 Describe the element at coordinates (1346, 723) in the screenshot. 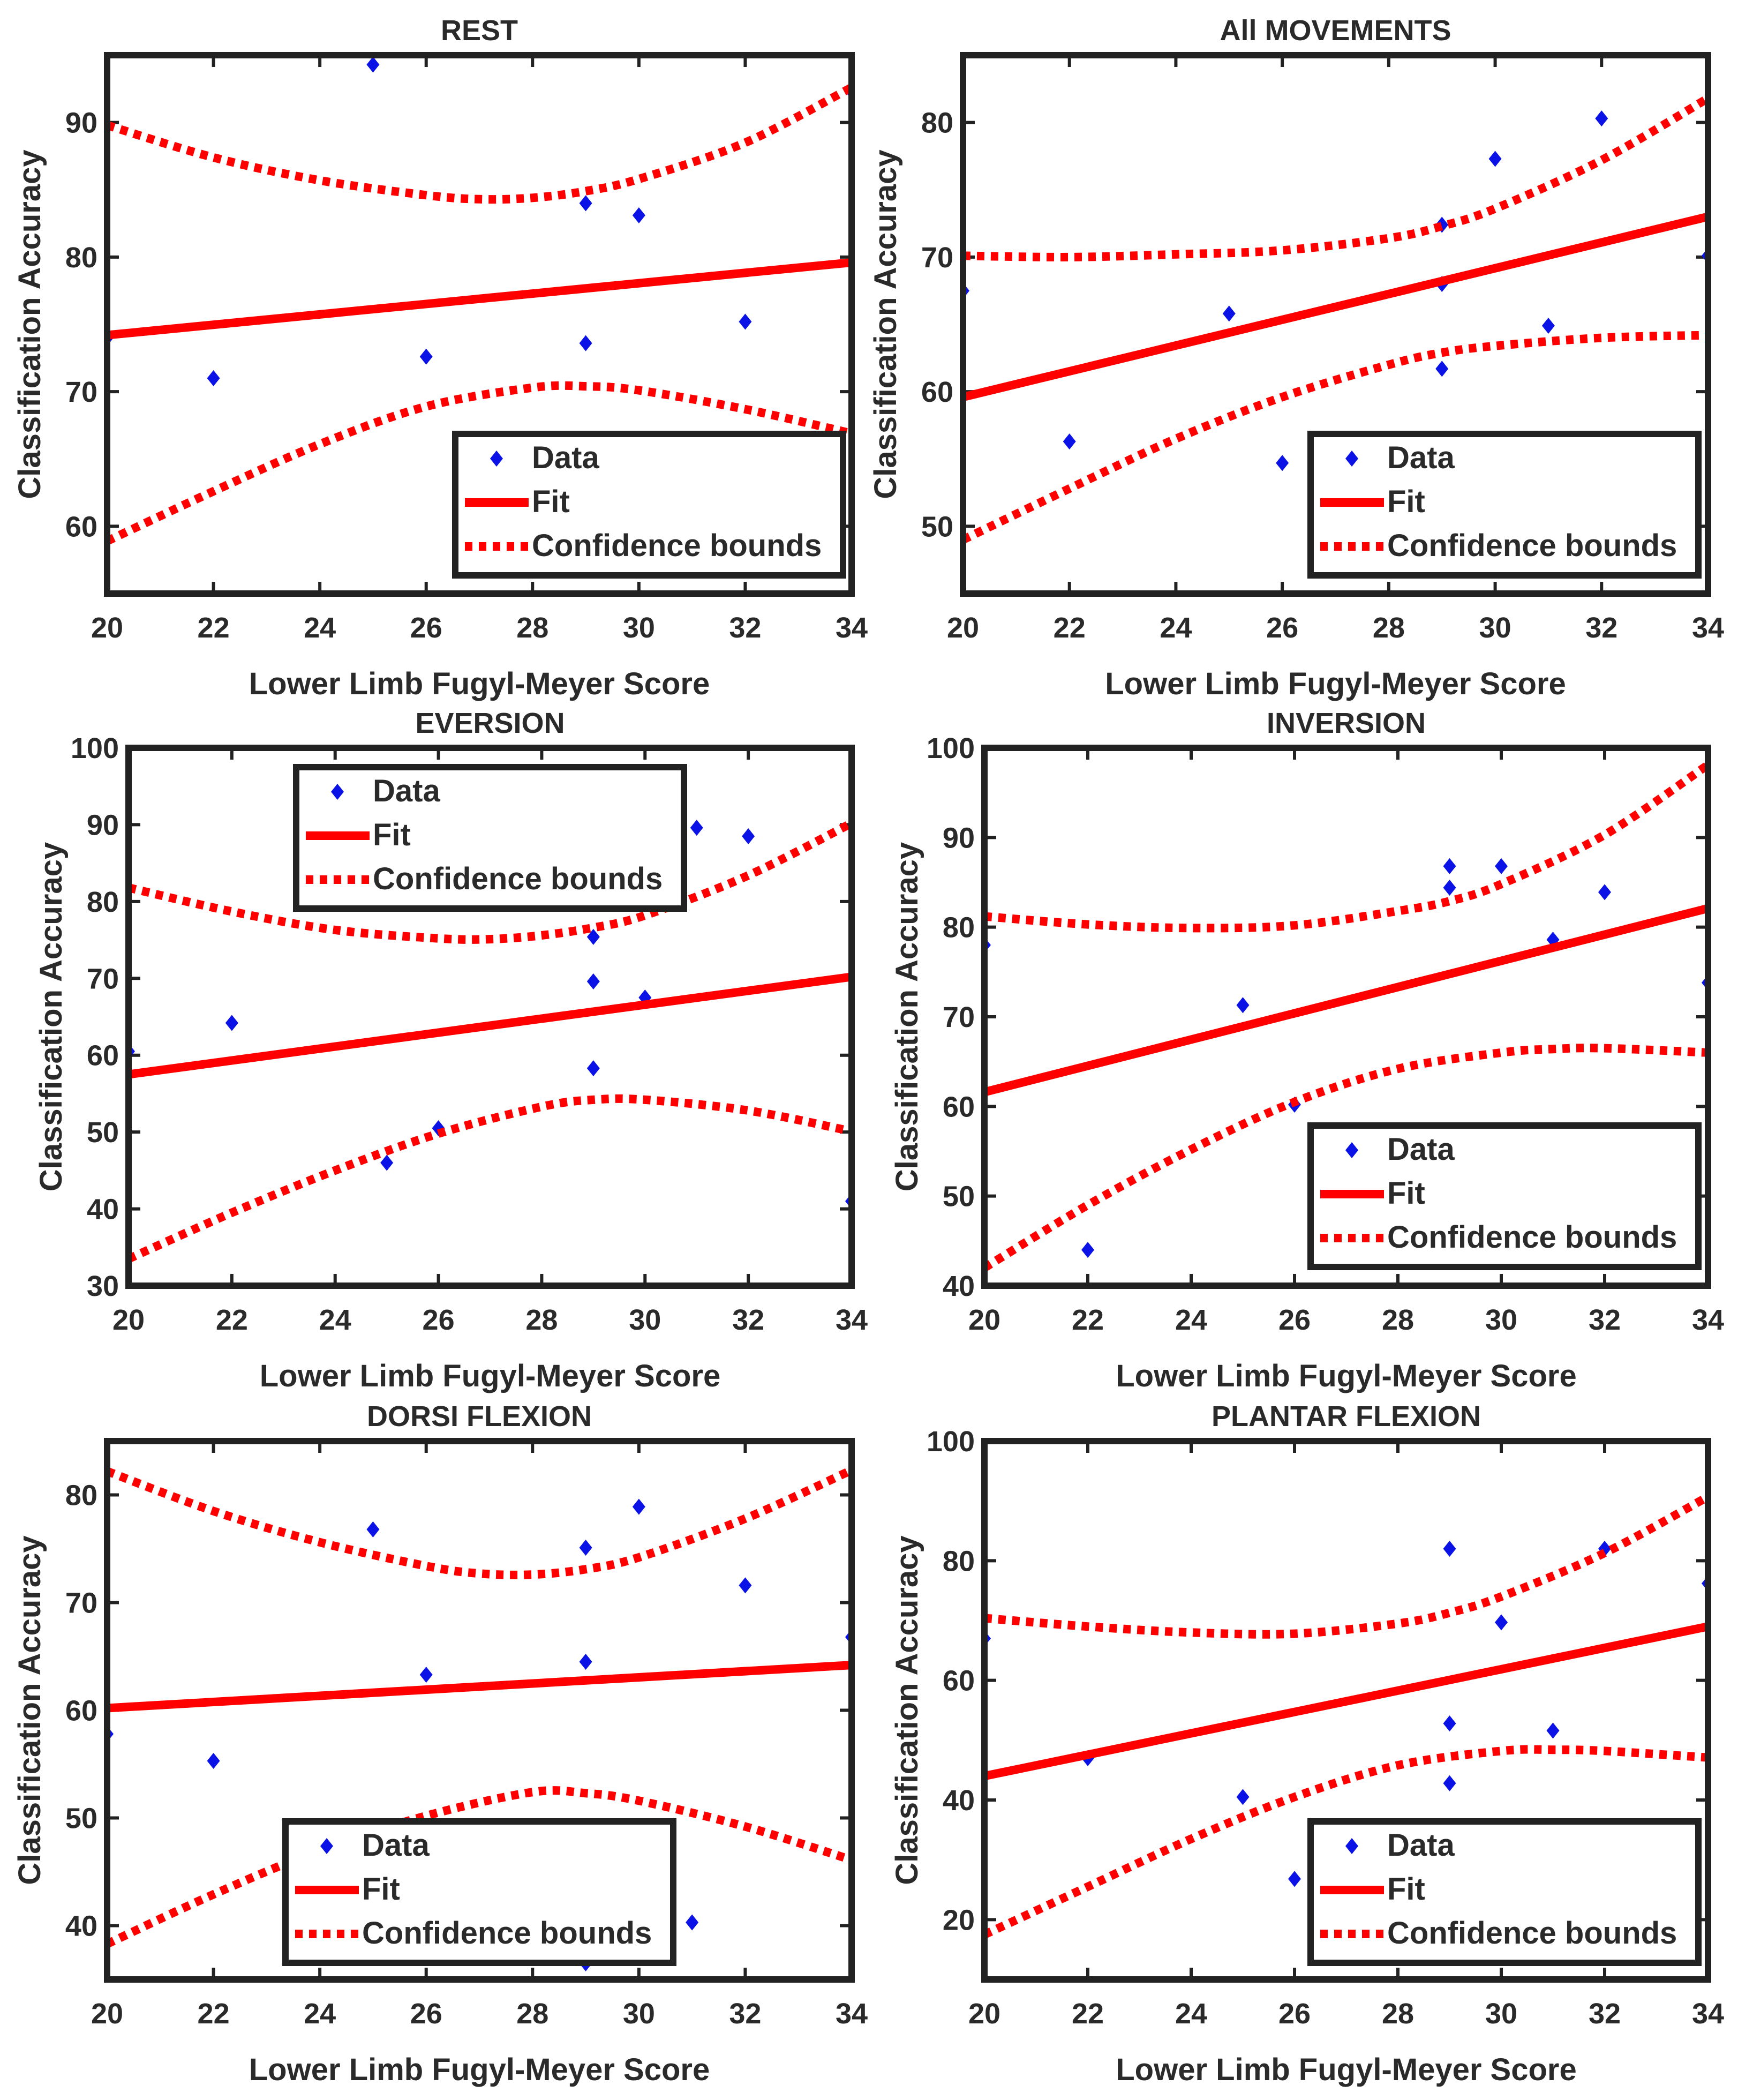

I see `chart-title: INVERSION` at that location.